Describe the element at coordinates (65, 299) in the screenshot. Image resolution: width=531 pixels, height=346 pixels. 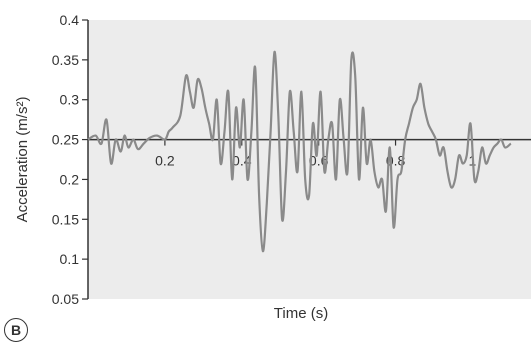
I see `y-tick-label: 0.05` at that location.